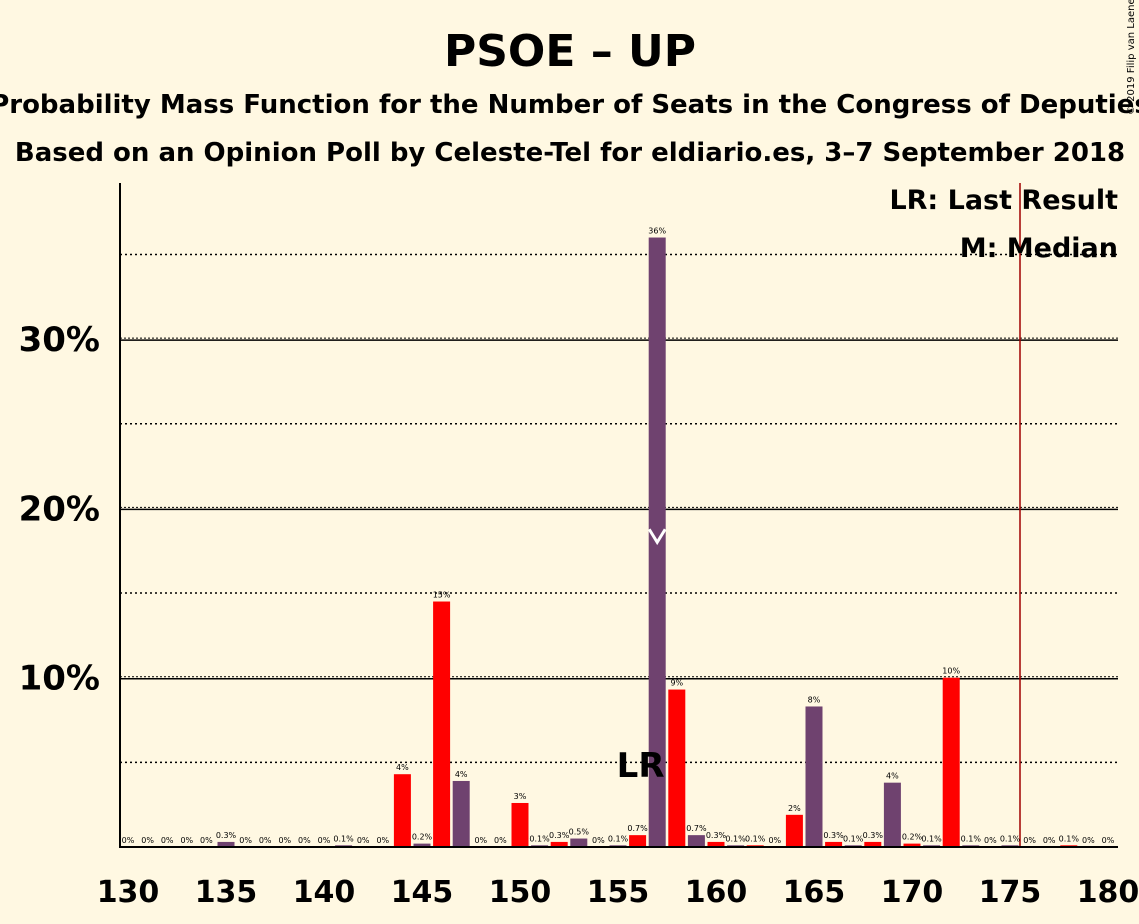 This screenshot has width=1139, height=924. Describe the element at coordinates (363, 840) in the screenshot. I see `bar-label-142: 0%` at that location.